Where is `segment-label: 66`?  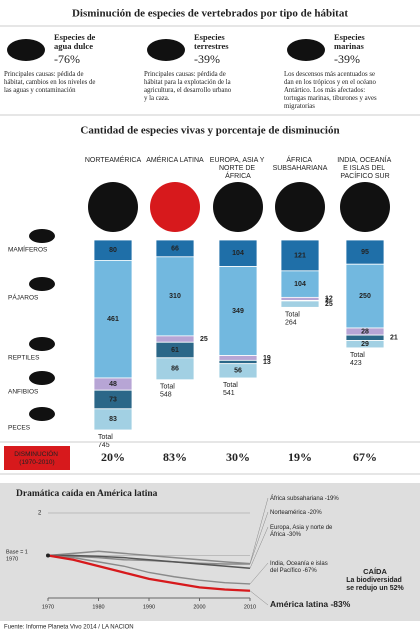 segment-label: 66 is located at coordinates (175, 248).